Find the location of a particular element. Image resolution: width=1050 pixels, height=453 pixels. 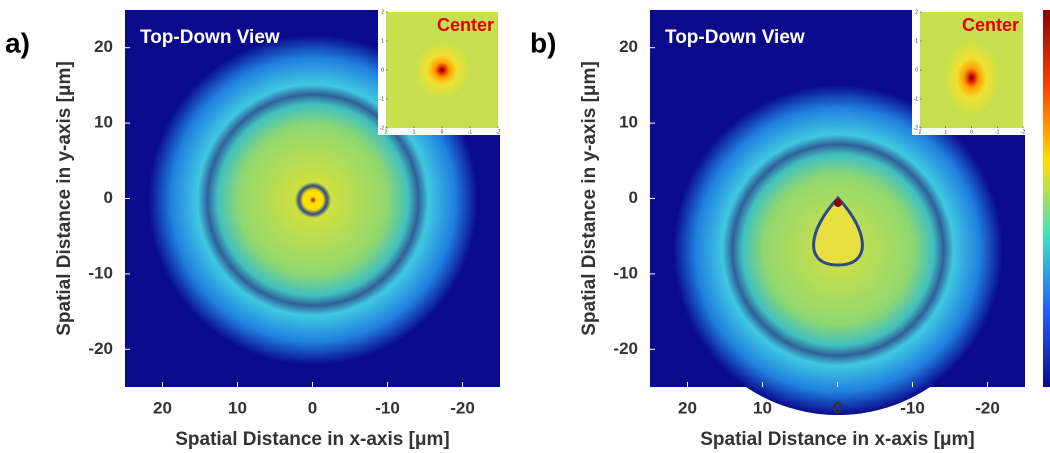

central-spot is located at coordinates (838, 203).